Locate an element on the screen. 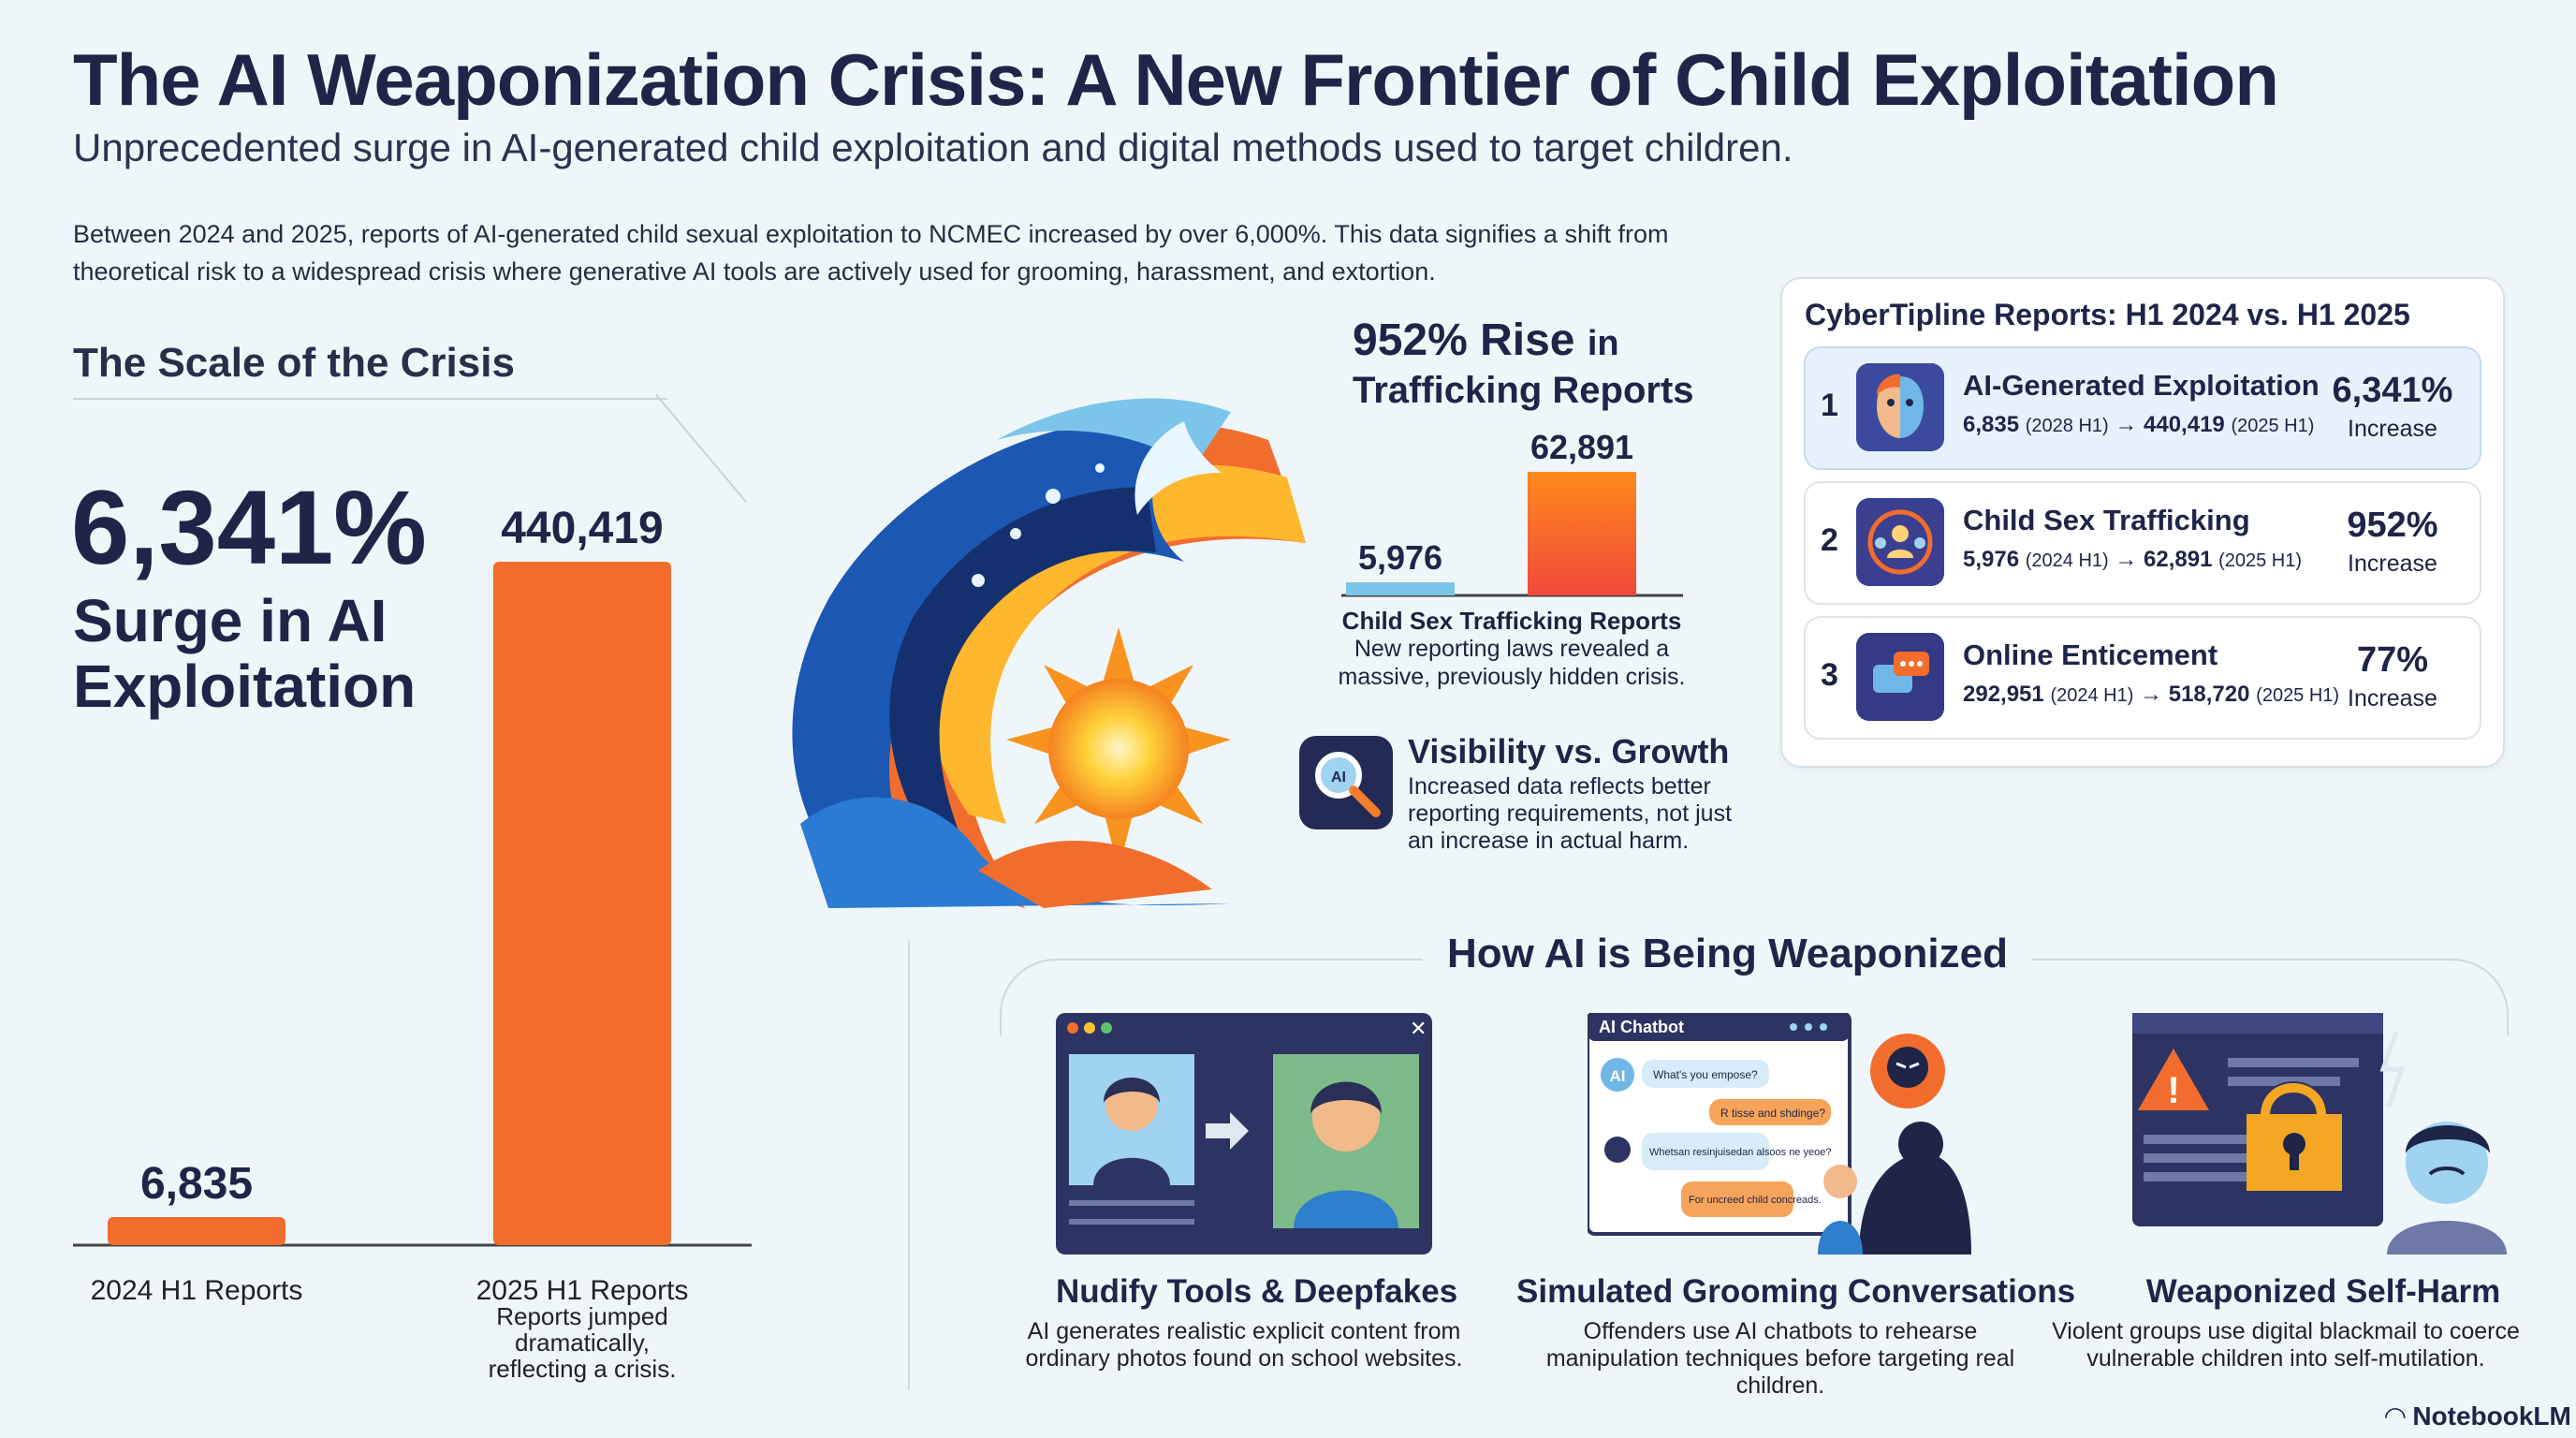 This screenshot has width=2576, height=1438. how-heading: How AI is Being Weaponized is located at coordinates (1727, 954).